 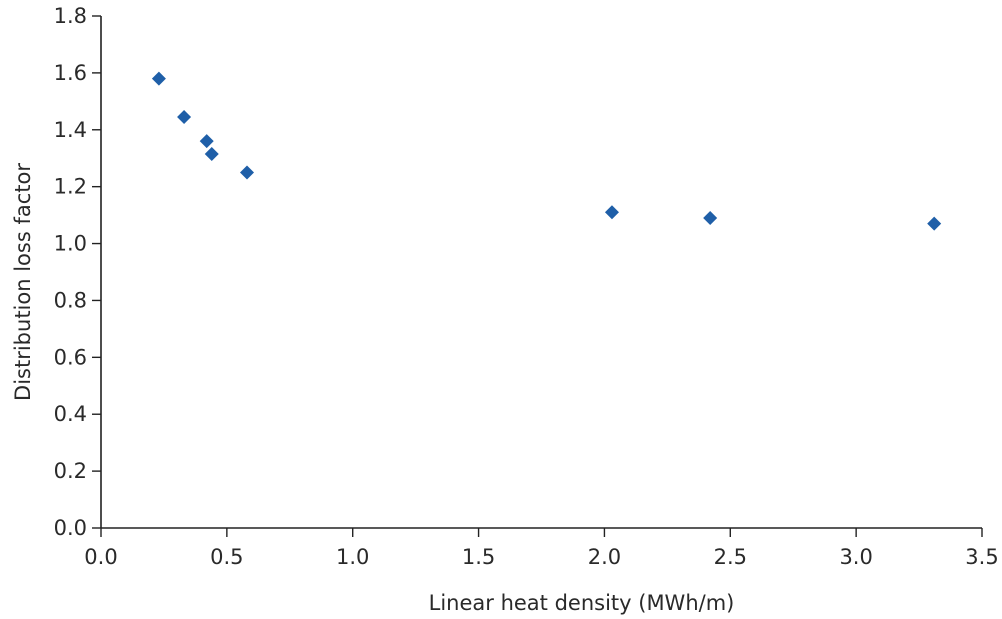 I want to click on x-tick-label: 1.0, so click(x=352, y=557).